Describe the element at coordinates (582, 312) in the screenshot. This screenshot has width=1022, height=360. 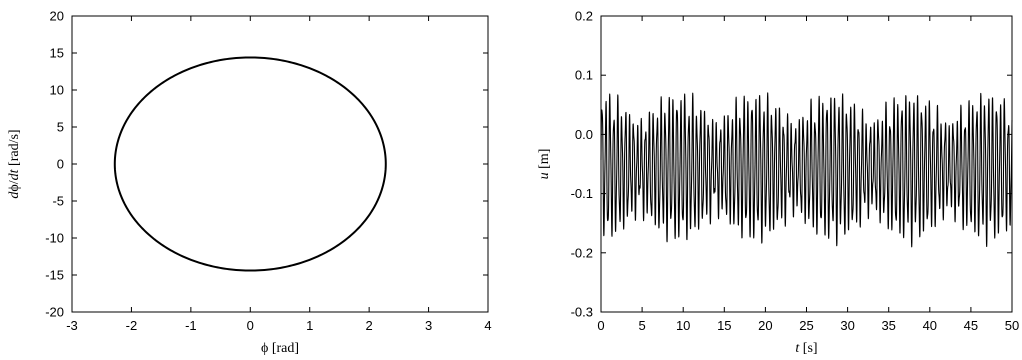
I see `displacement-y-tick-label: -0.3` at that location.